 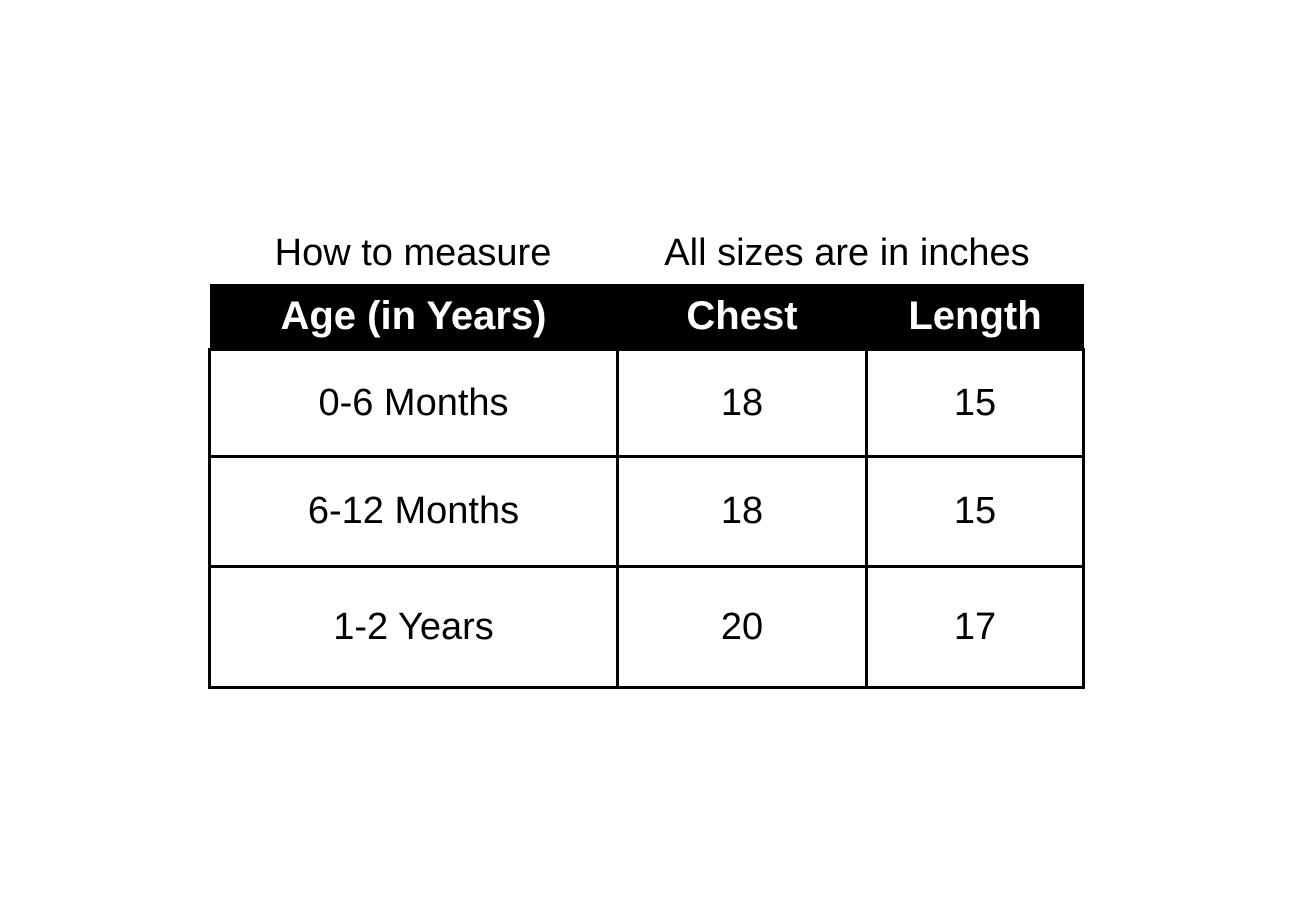 What do you see at coordinates (847, 253) in the screenshot?
I see `units-caption: All sizes are in inches` at bounding box center [847, 253].